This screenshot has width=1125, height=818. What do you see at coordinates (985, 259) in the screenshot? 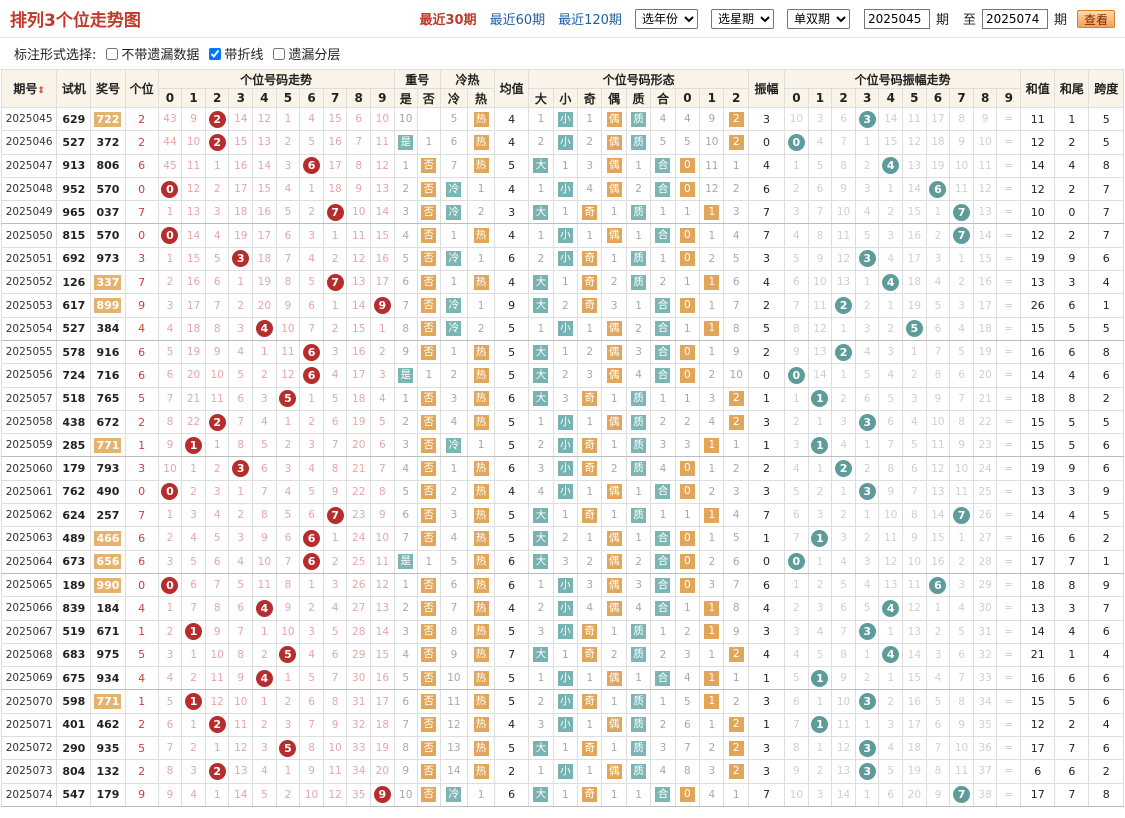
I see `amp-trend-cell-8: 15` at bounding box center [985, 259].